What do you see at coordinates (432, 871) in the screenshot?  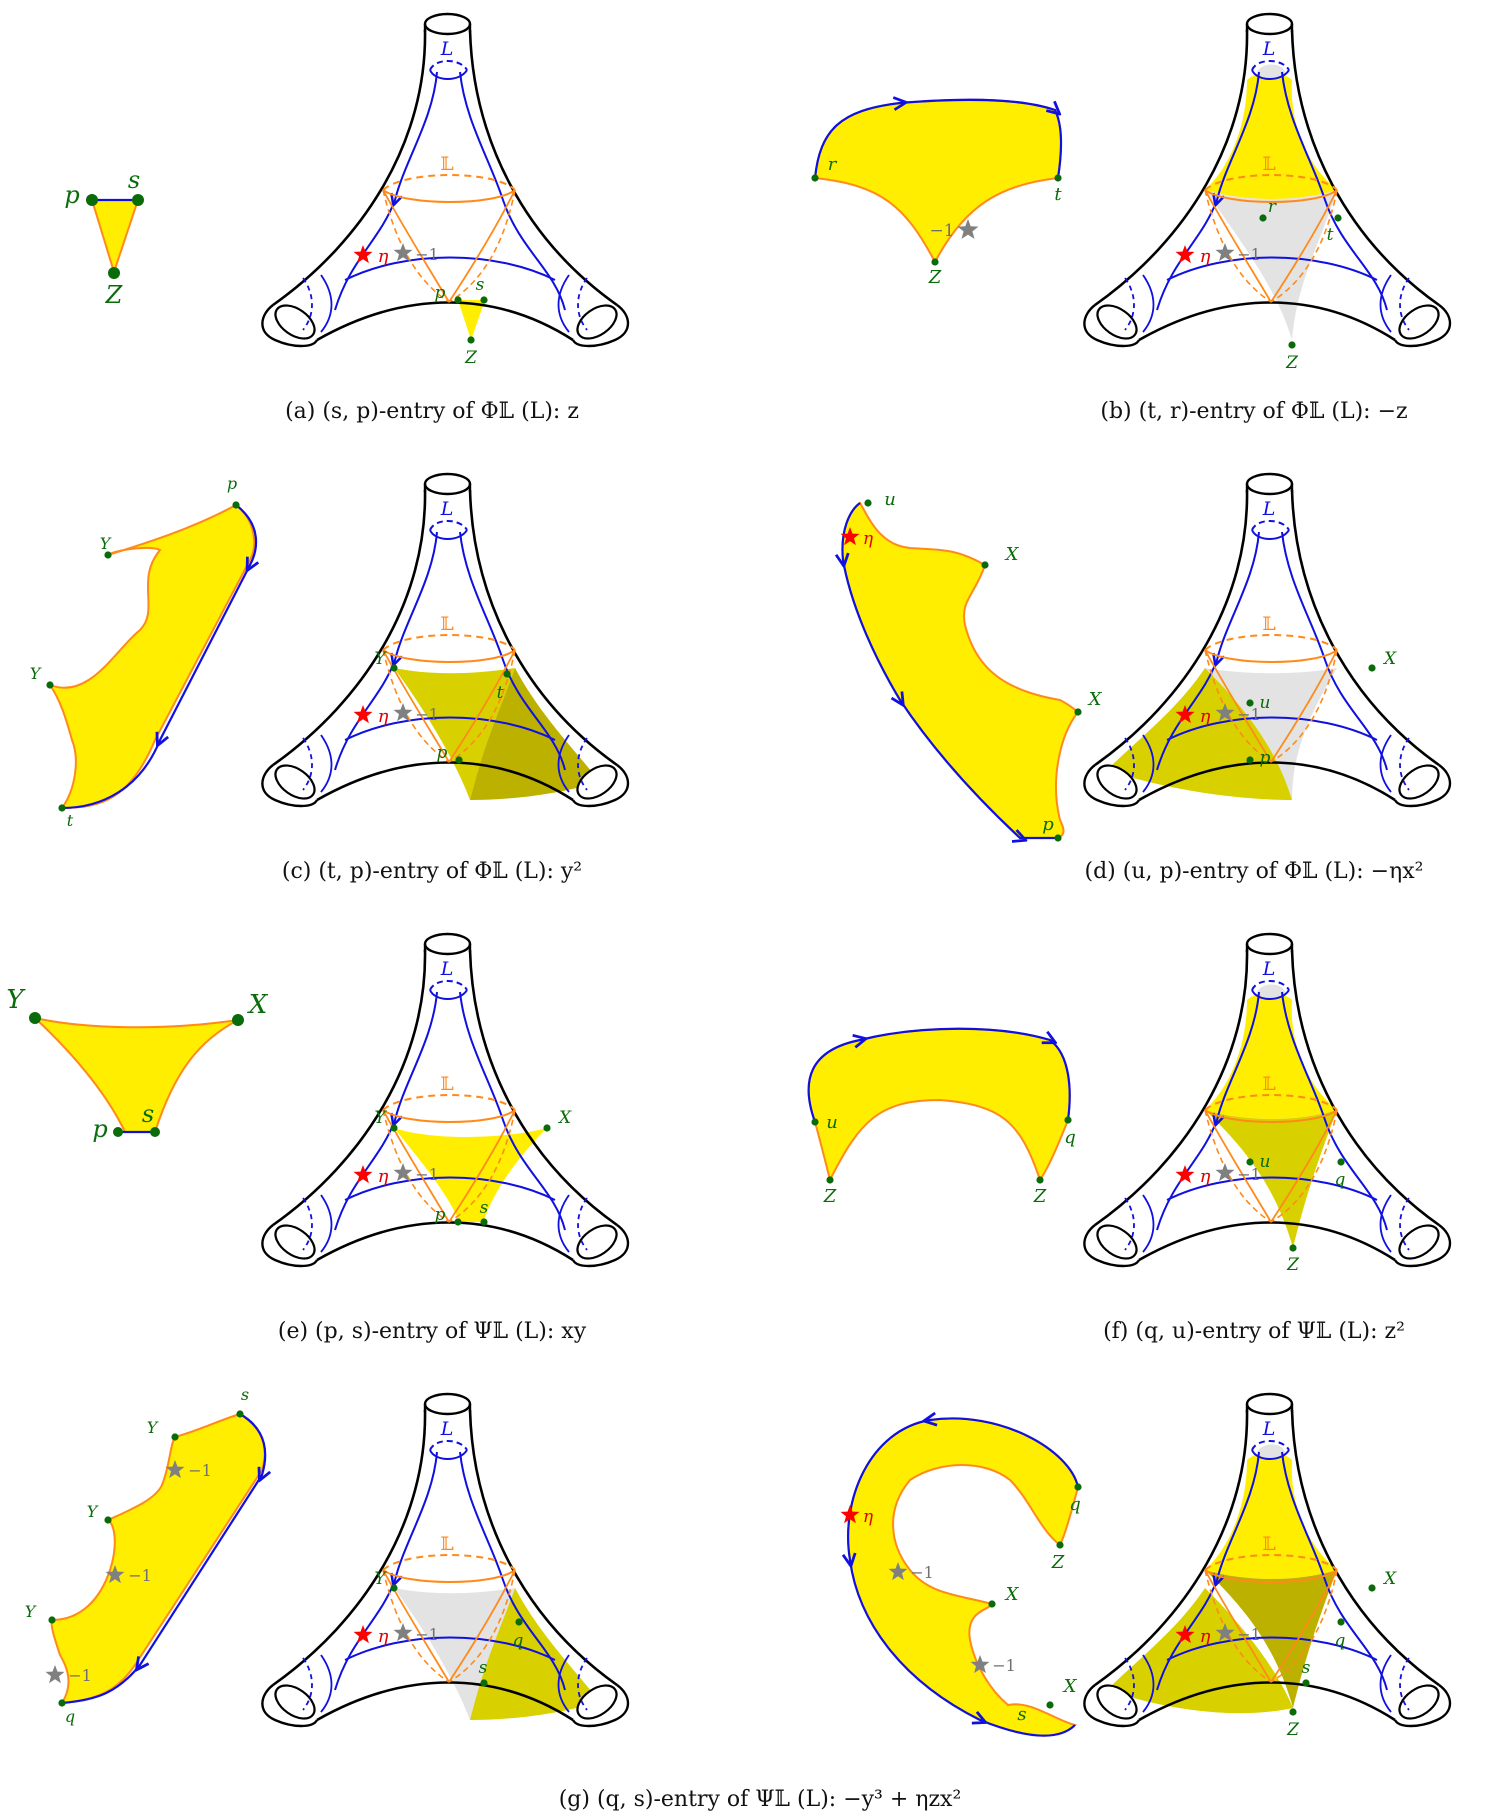 I see `caption-2: (c) (t, p)-entry of Φ𝕃 (L): y²` at bounding box center [432, 871].